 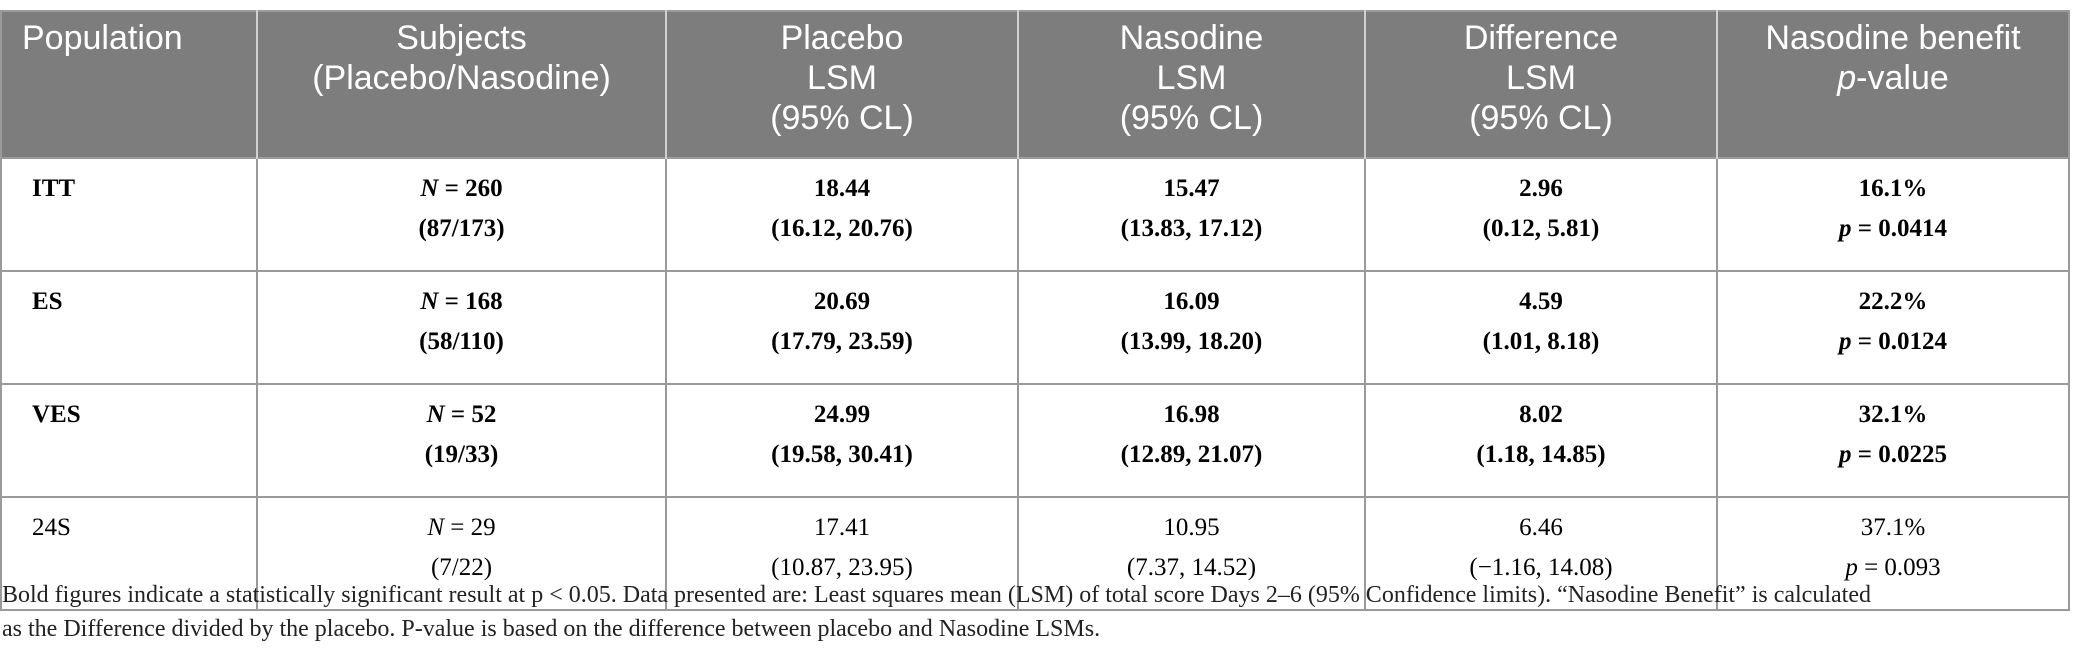 I want to click on cell-line: 16.98, so click(x=1191, y=414).